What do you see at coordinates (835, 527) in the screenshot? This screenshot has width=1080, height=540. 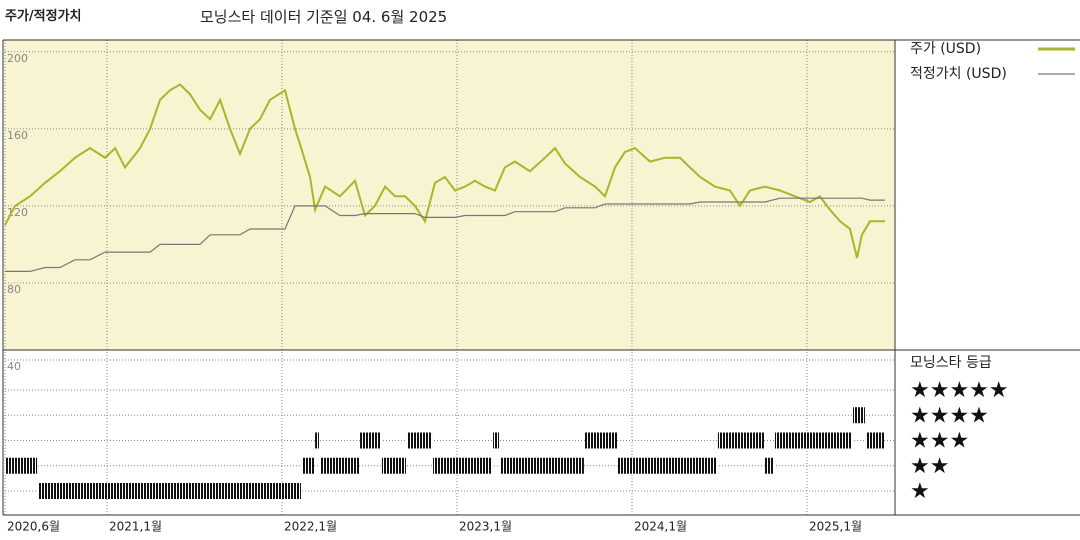 I see `x-tick-label: 2025,1월` at bounding box center [835, 527].